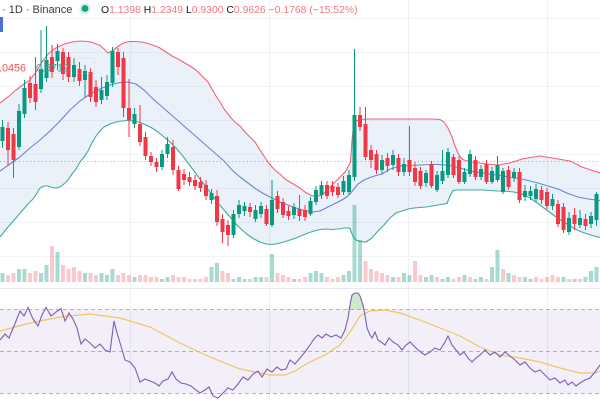 The image size is (600, 405). What do you see at coordinates (37, 10) in the screenshot?
I see `svg-text: · 1D · Binance` at bounding box center [37, 10].